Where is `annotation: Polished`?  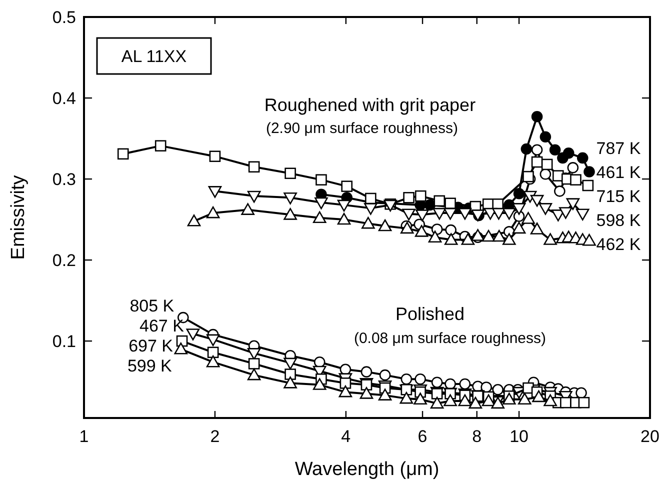
annotation: Polished is located at coordinates (430, 314).